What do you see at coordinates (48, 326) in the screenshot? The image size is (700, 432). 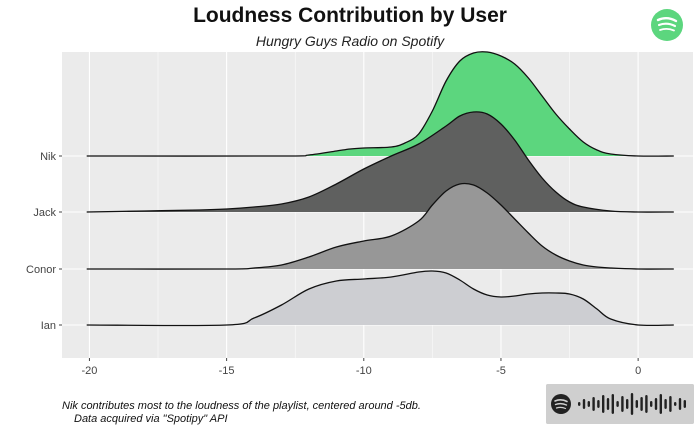 I see `y-tick-label: Ian` at bounding box center [48, 326].